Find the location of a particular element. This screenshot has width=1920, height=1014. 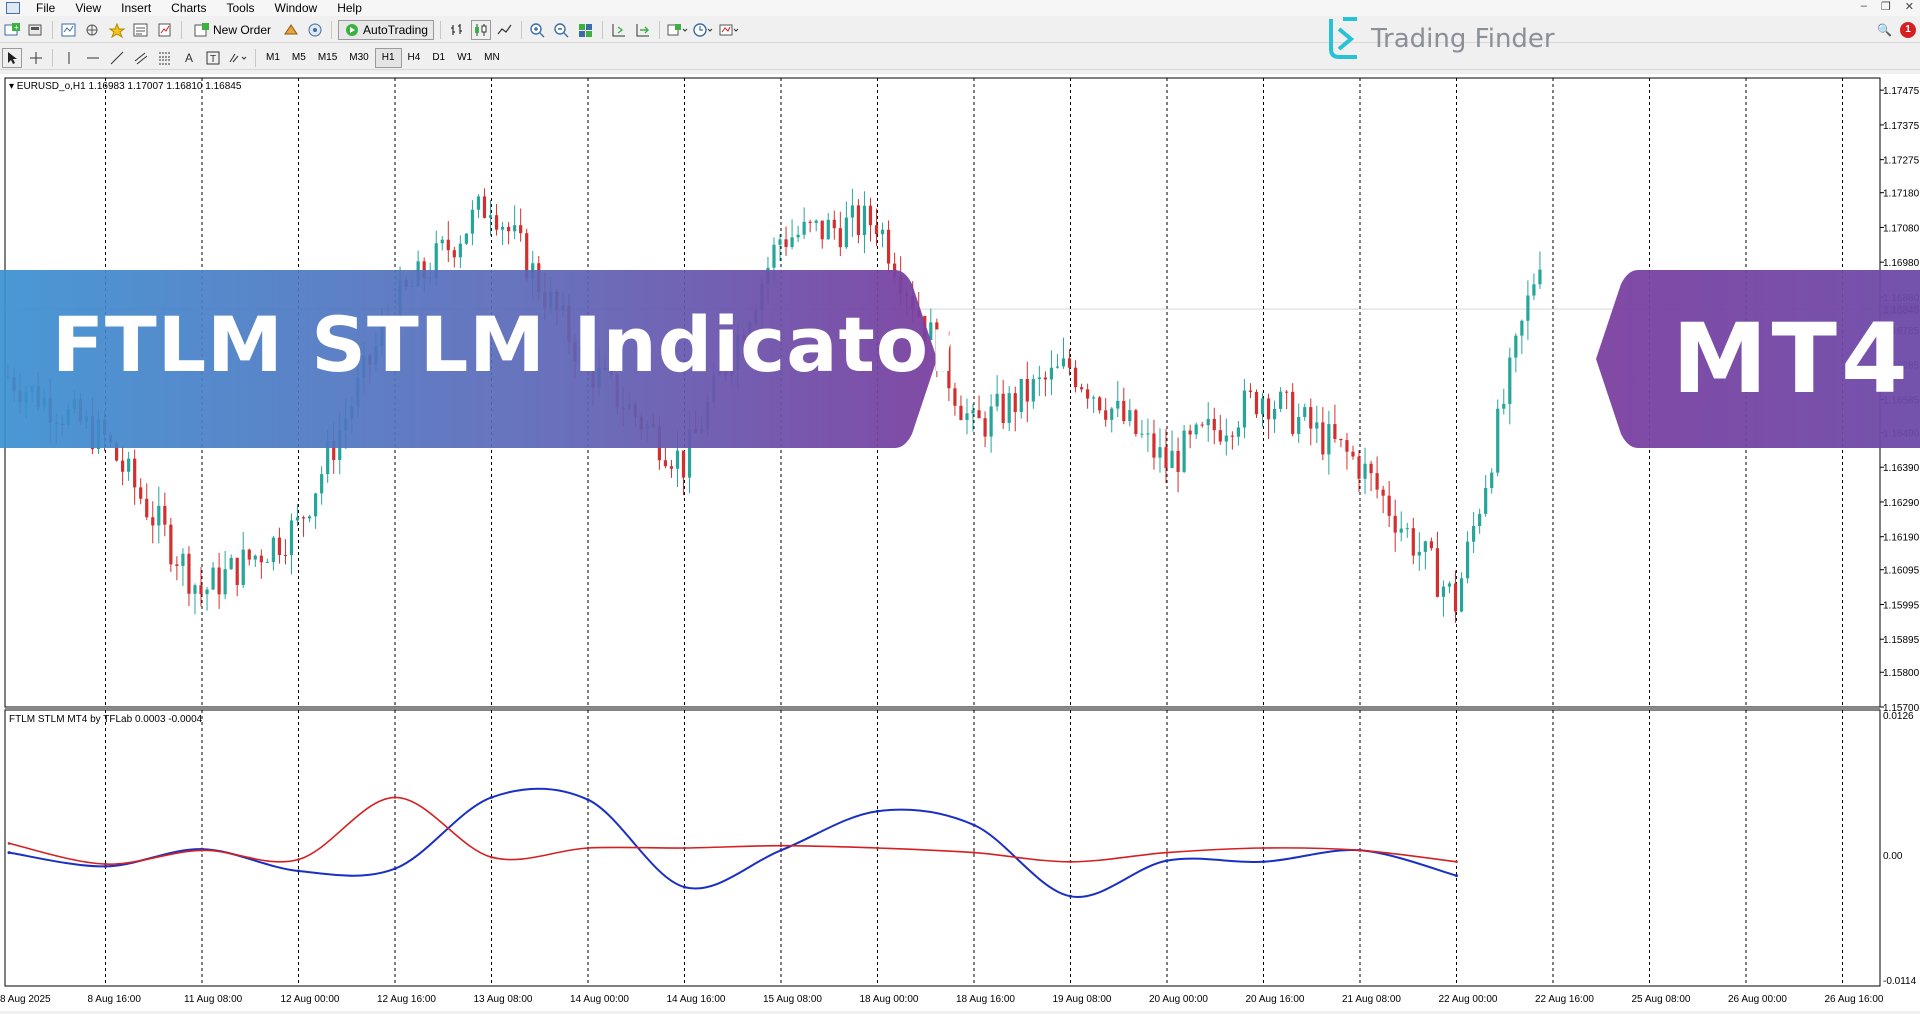

menu-tools: Tools is located at coordinates (240, 8).